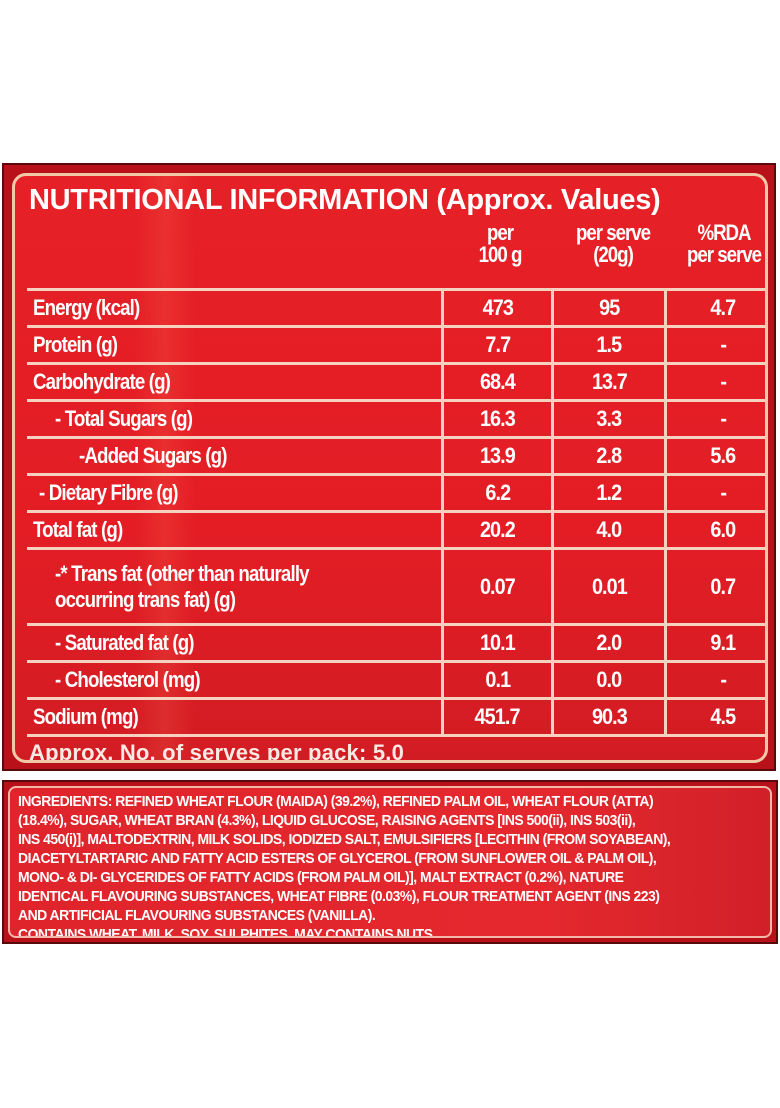 This screenshot has width=780, height=1108. Describe the element at coordinates (723, 642) in the screenshot. I see `value: 9.1` at that location.